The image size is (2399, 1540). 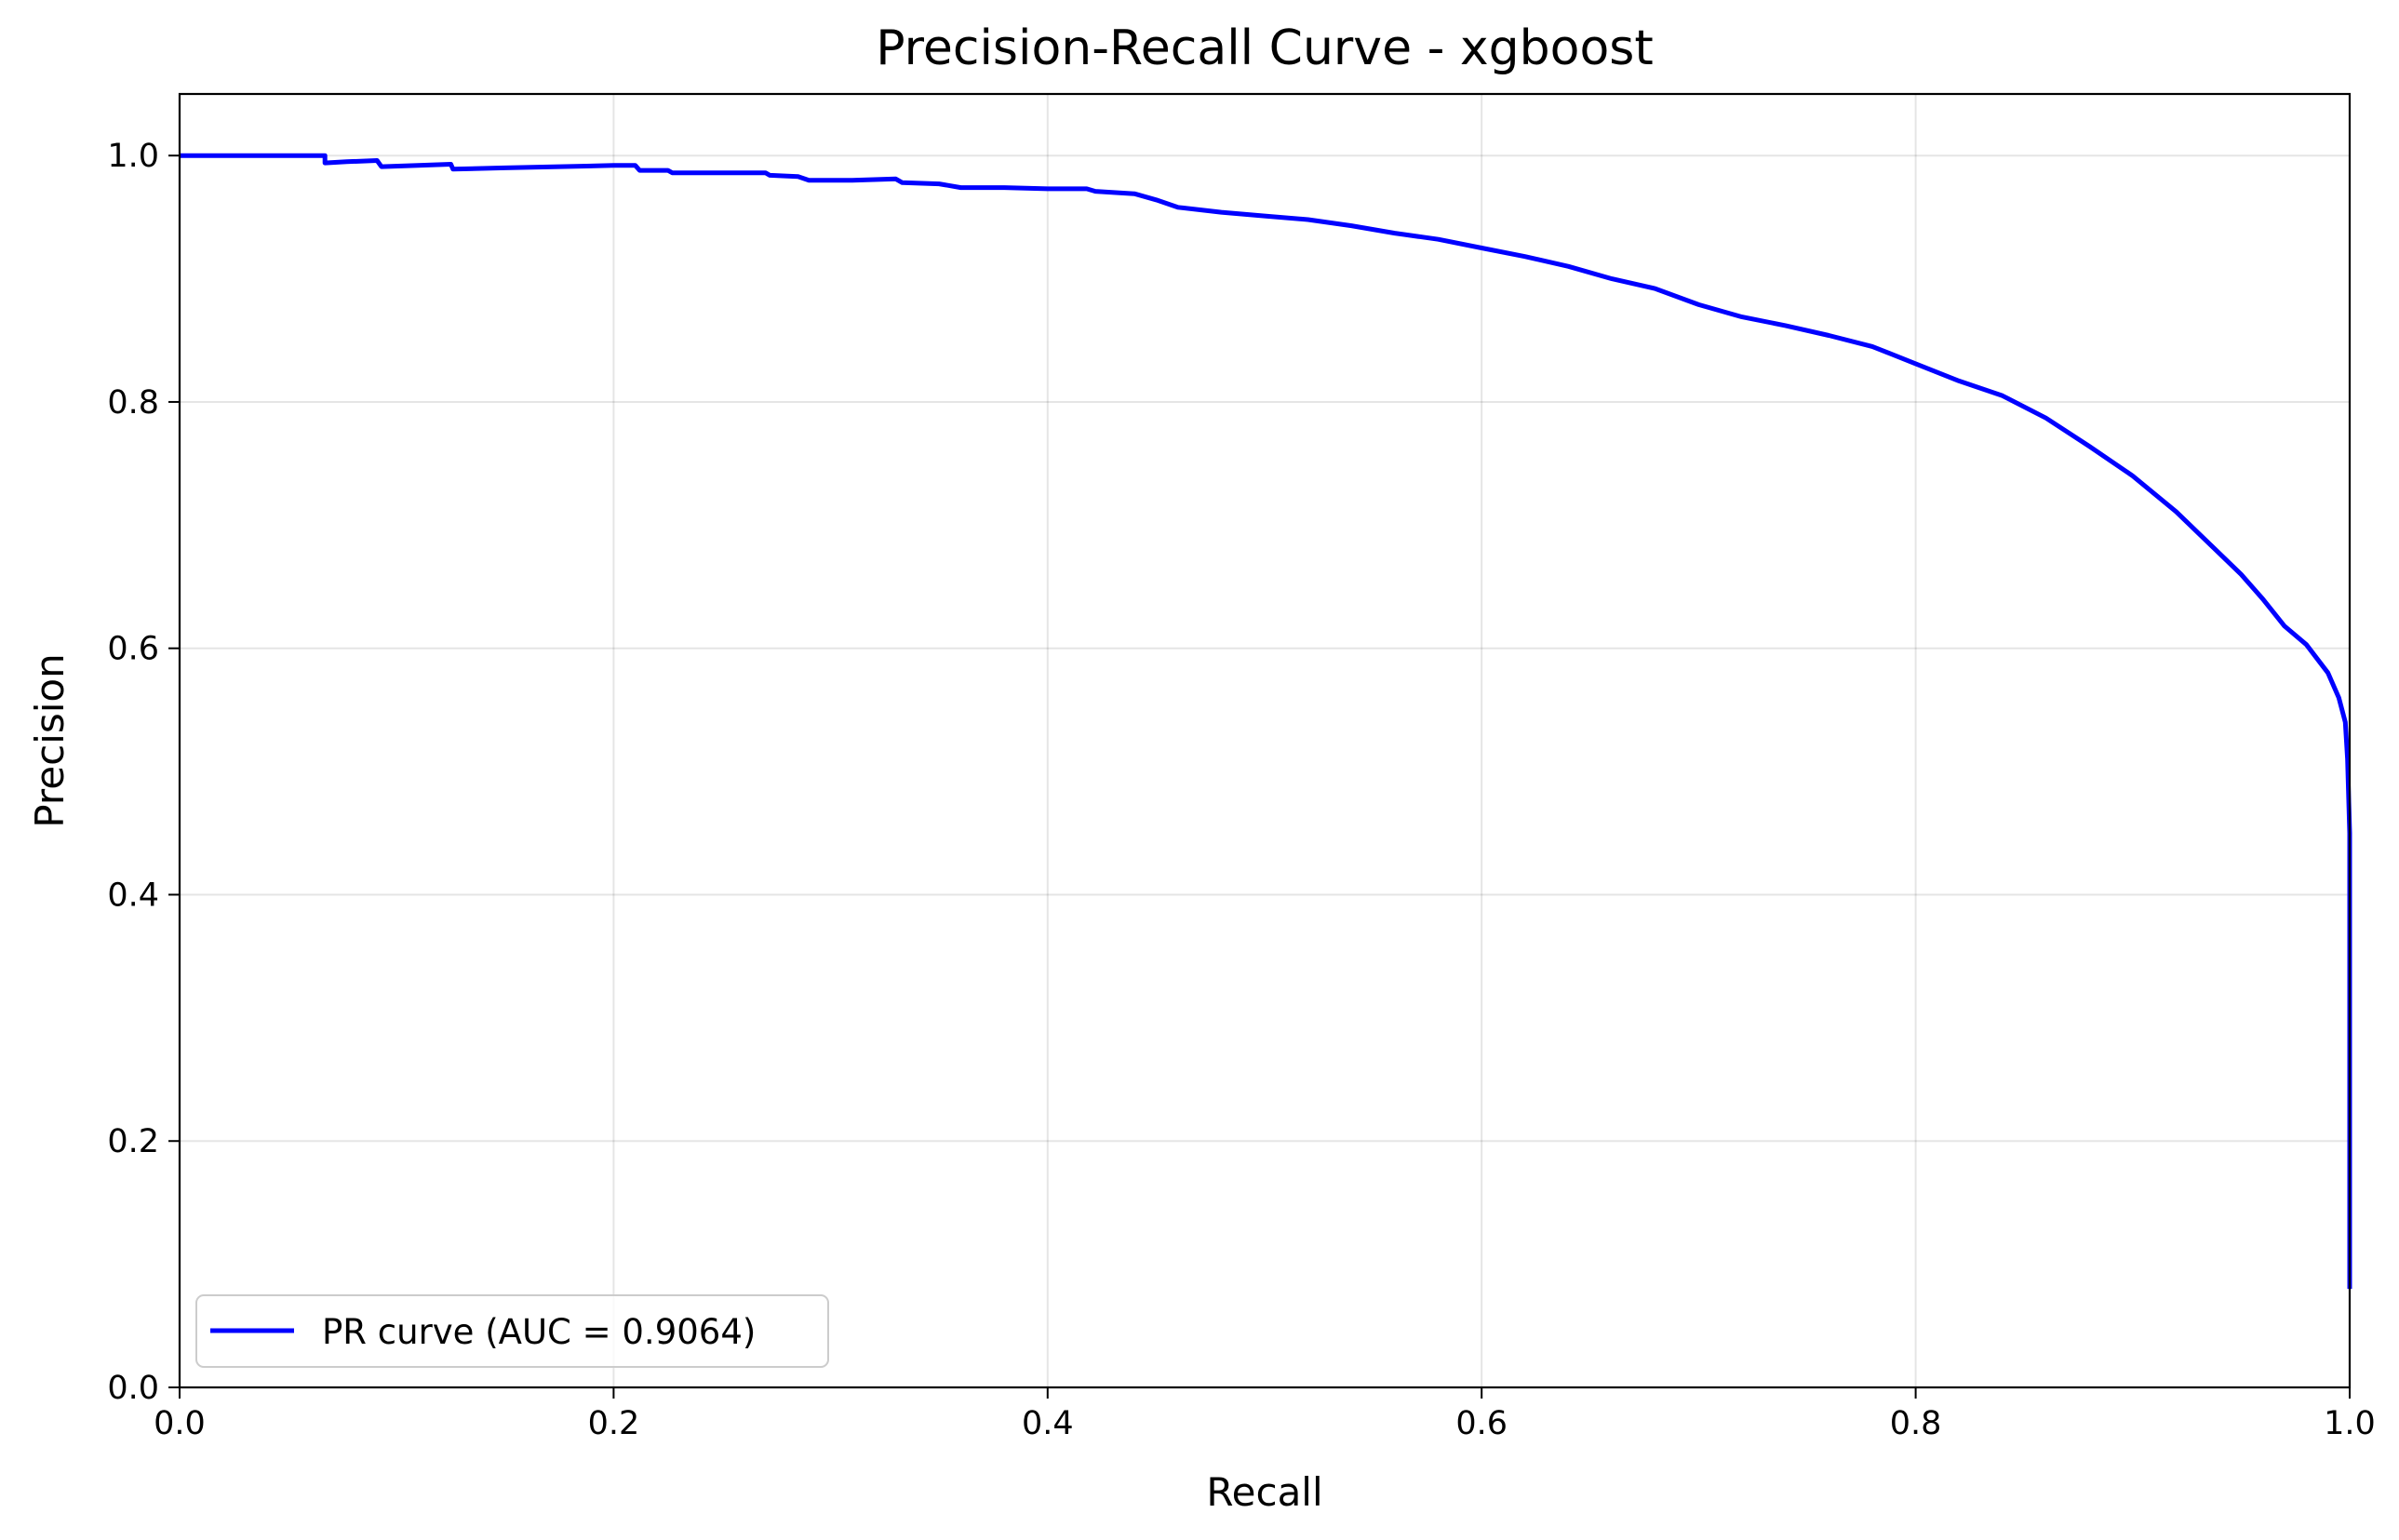 I want to click on x-tick-label: 0.8, so click(x=1916, y=1423).